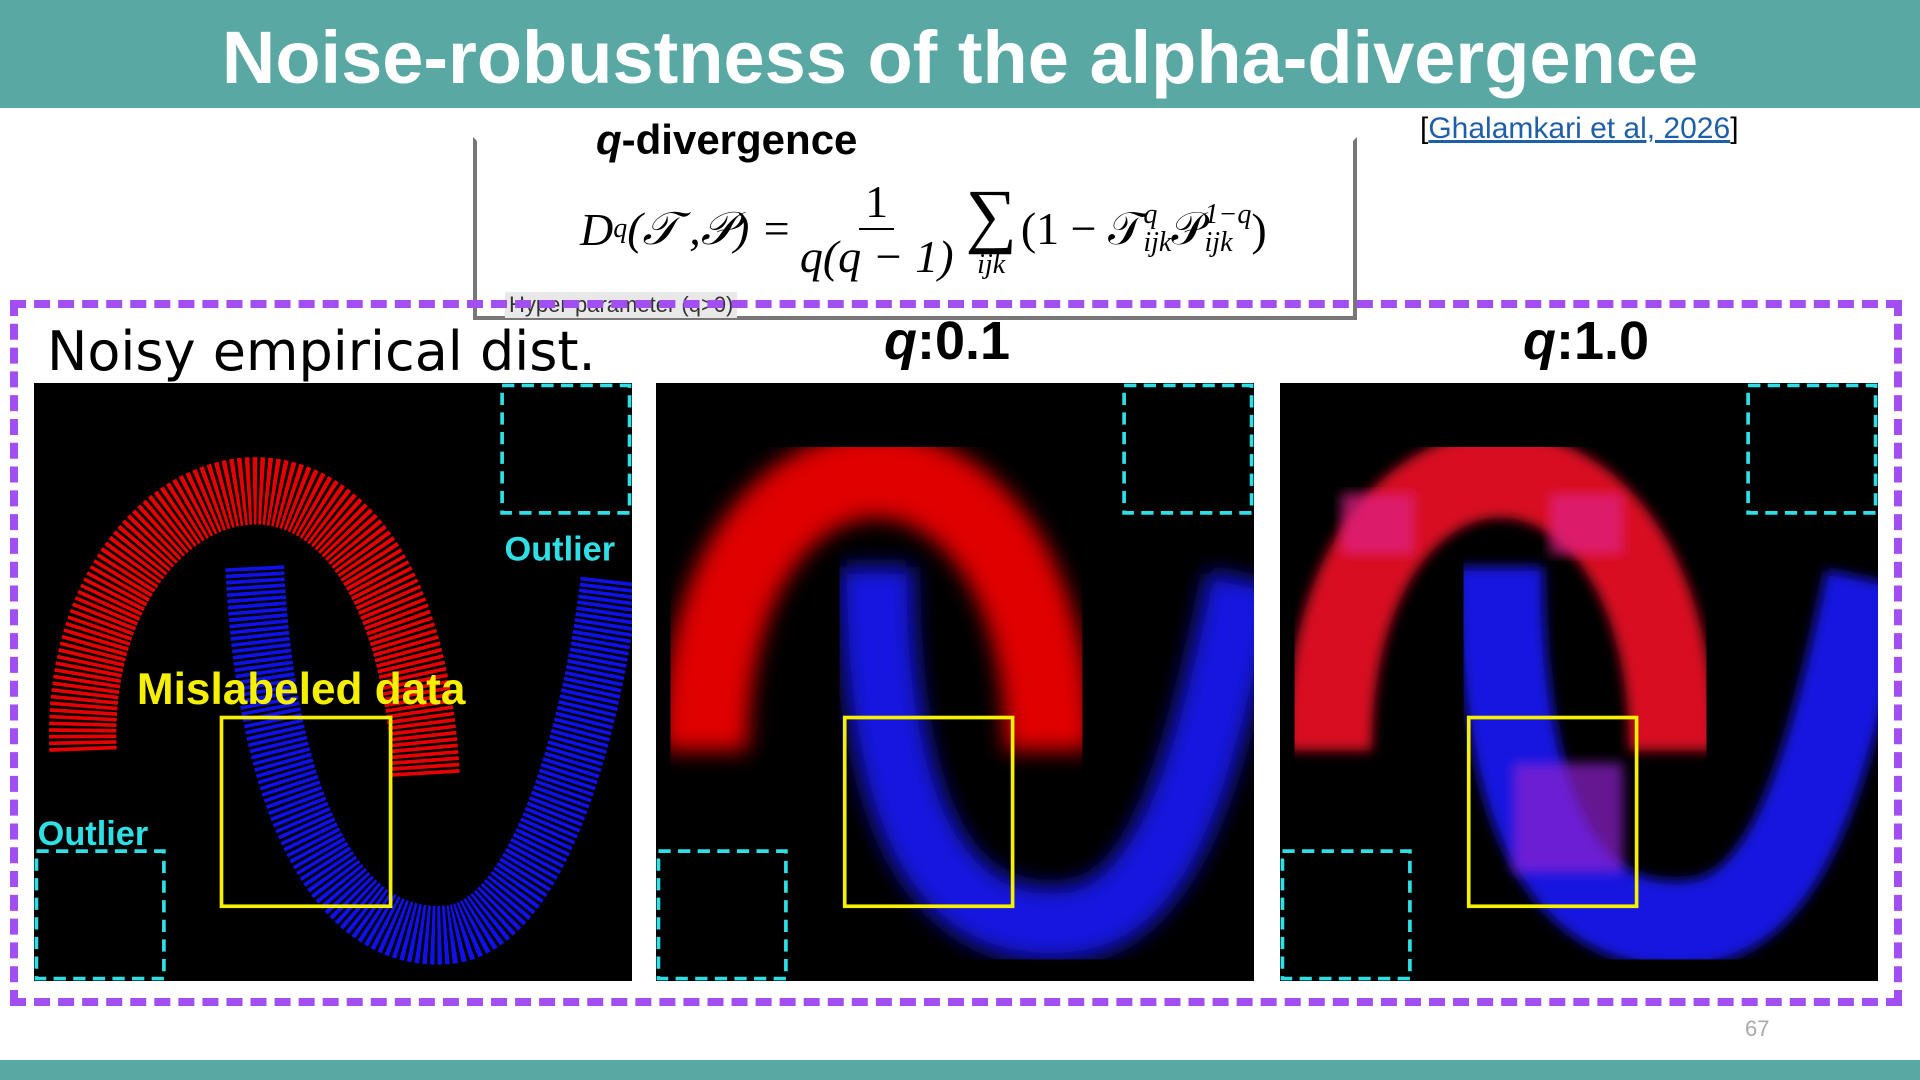  I want to click on numerator: 1, so click(877, 202).